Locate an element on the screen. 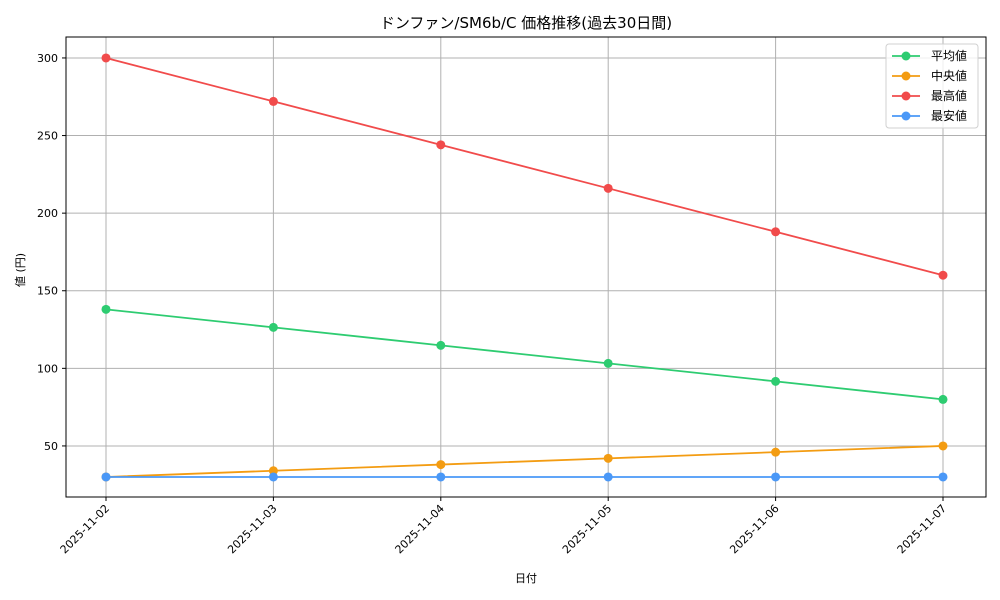 Image resolution: width=1000 pixels, height=600 pixels. legend-item: 平均値 is located at coordinates (929, 55).